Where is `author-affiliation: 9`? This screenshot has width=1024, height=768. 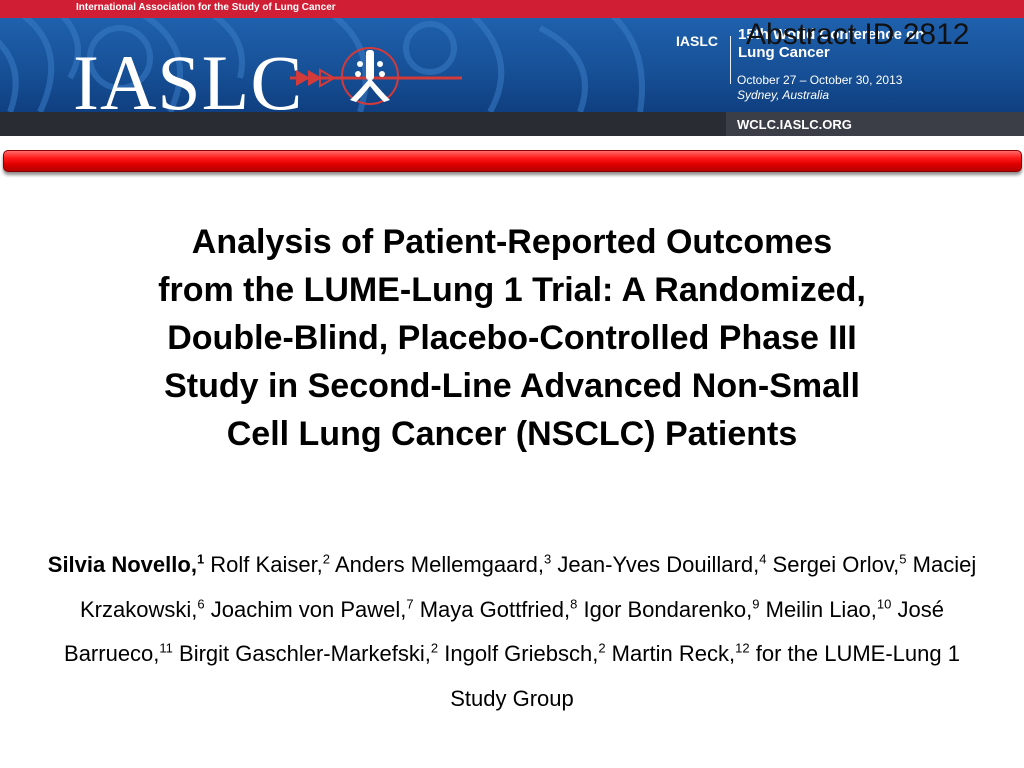 author-affiliation: 9 is located at coordinates (756, 604).